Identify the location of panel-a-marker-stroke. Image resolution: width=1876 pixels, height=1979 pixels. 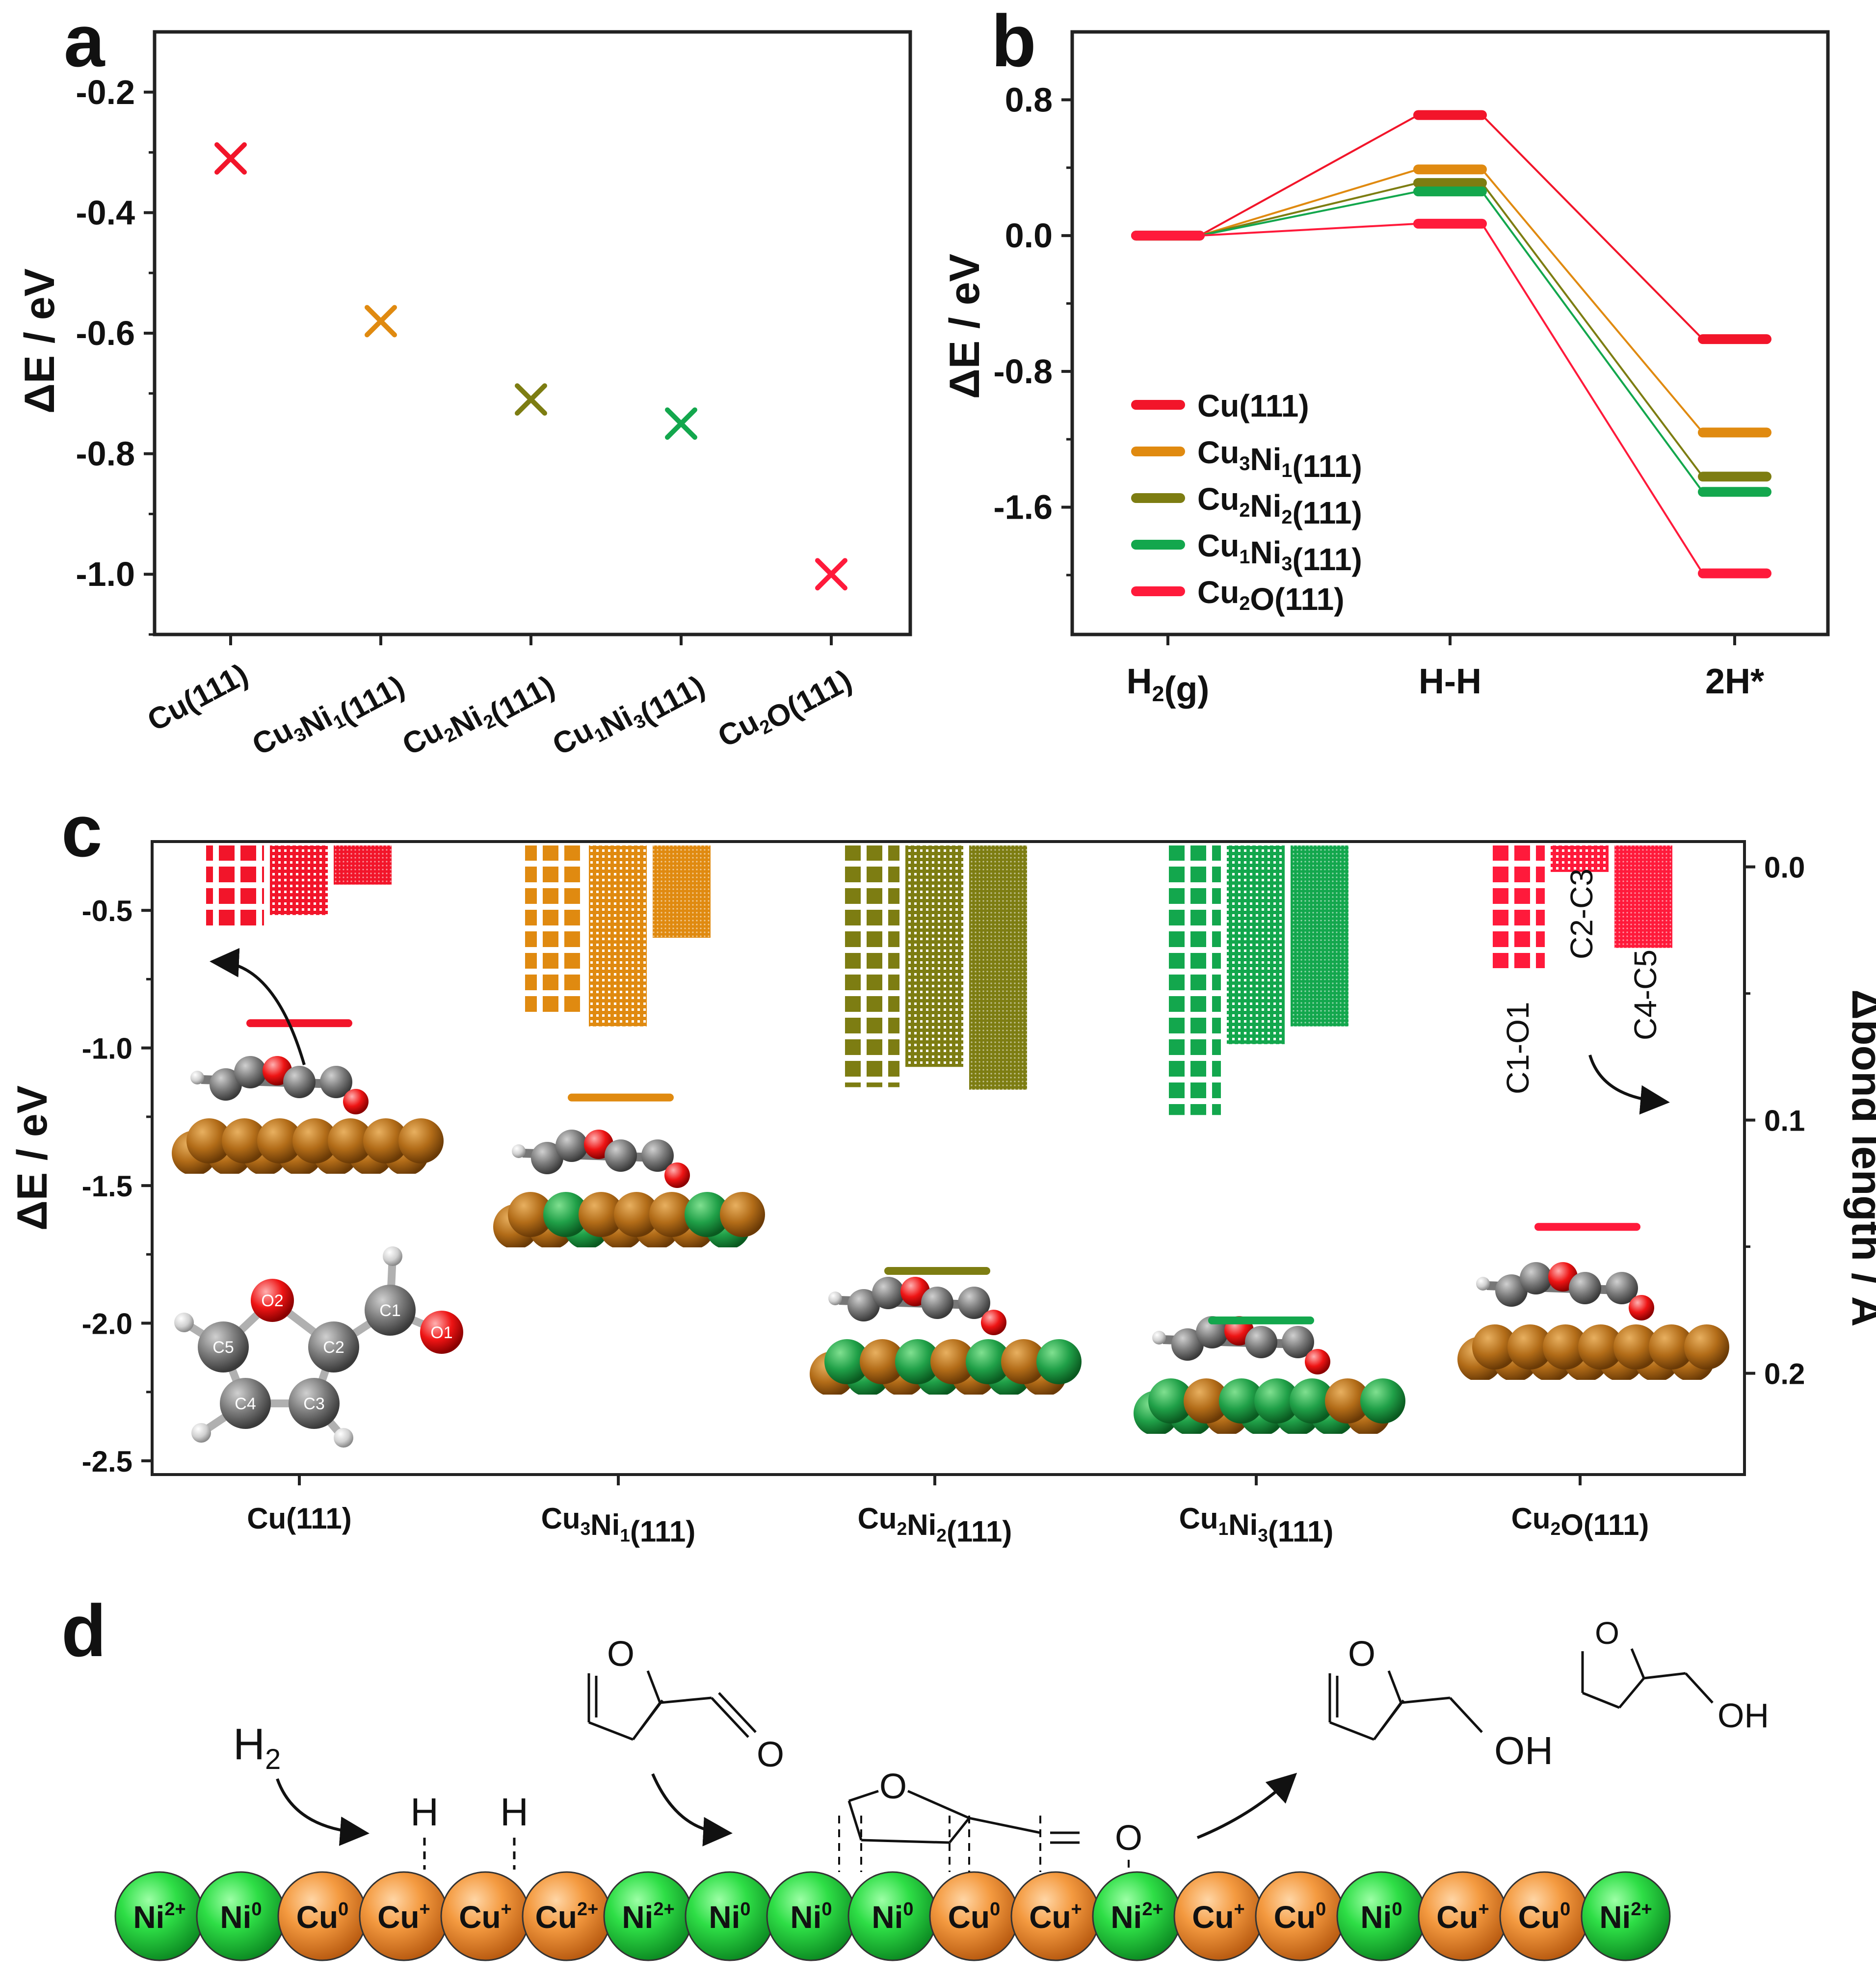
(831, 574).